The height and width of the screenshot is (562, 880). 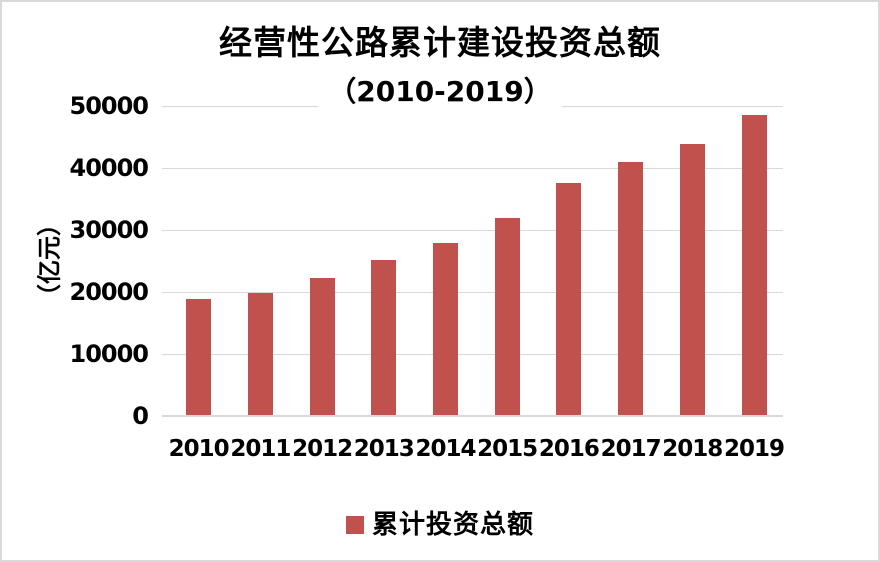 What do you see at coordinates (472, 416) in the screenshot?
I see `x-axis-line` at bounding box center [472, 416].